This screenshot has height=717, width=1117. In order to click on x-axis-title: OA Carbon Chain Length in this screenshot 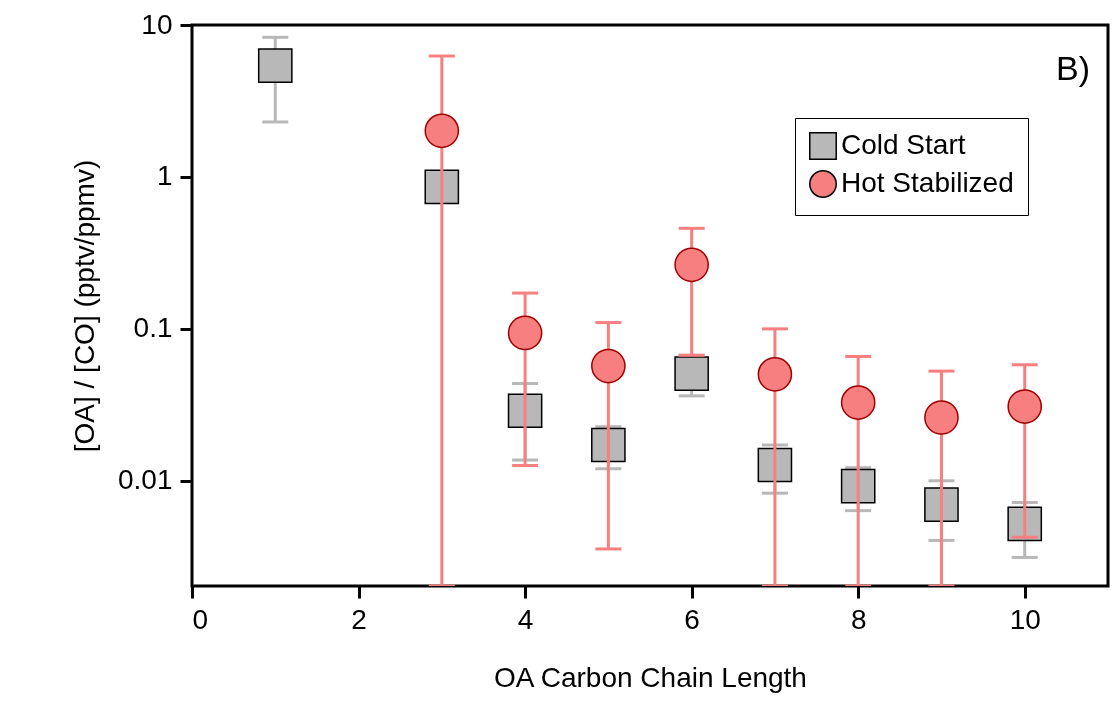, I will do `click(650, 677)`.